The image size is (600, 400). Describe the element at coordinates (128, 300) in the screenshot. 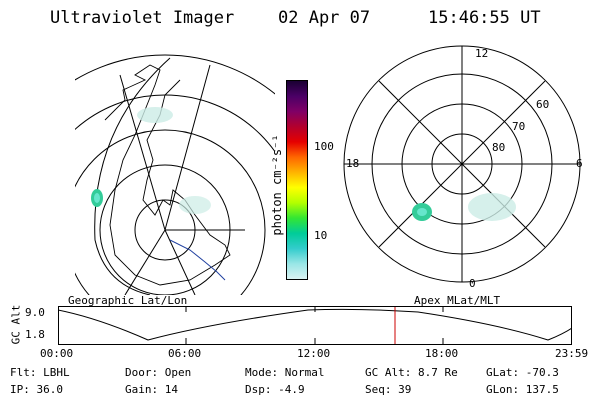

I see `geographic-map-label: Geographic Lat/Lon` at that location.